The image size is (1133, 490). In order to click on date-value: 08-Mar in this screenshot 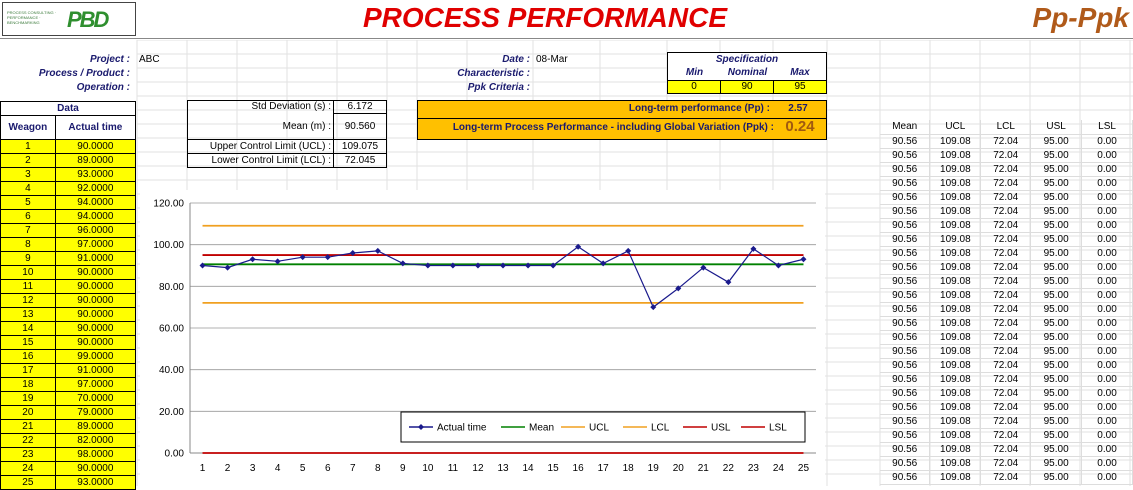, I will do `click(552, 59)`.